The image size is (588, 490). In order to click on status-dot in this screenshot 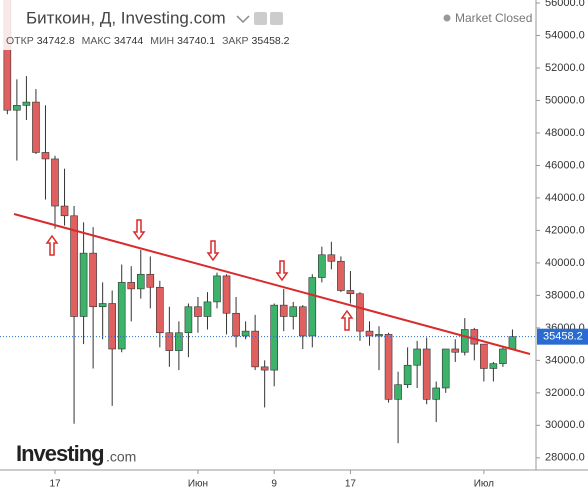, I will do `click(447, 18)`.